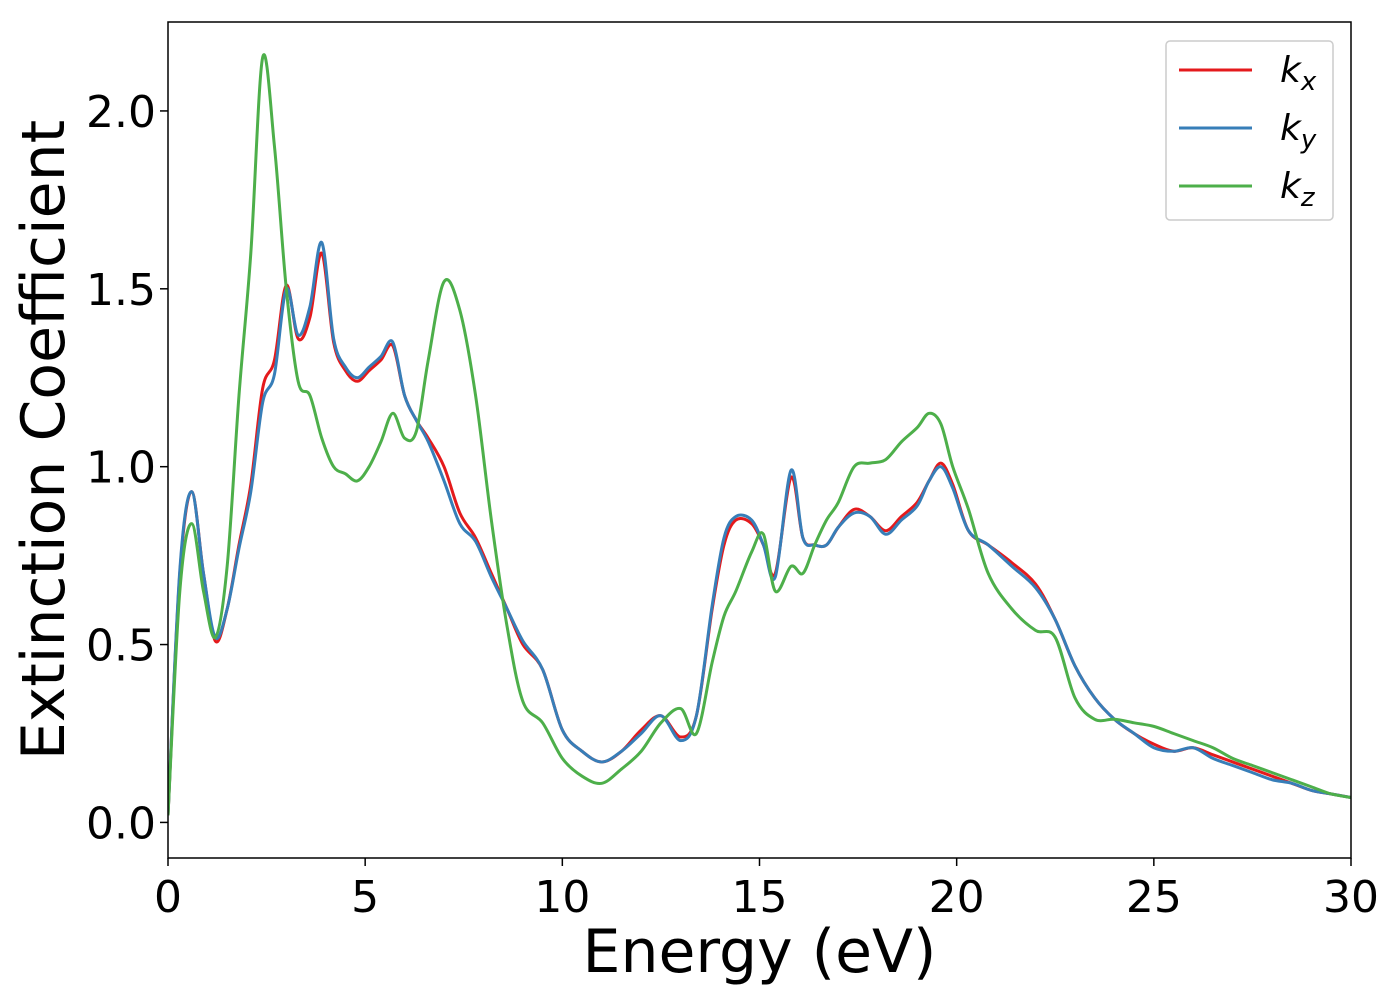 The width and height of the screenshot is (1400, 1000). I want to click on x-tick-label: 10, so click(562, 897).